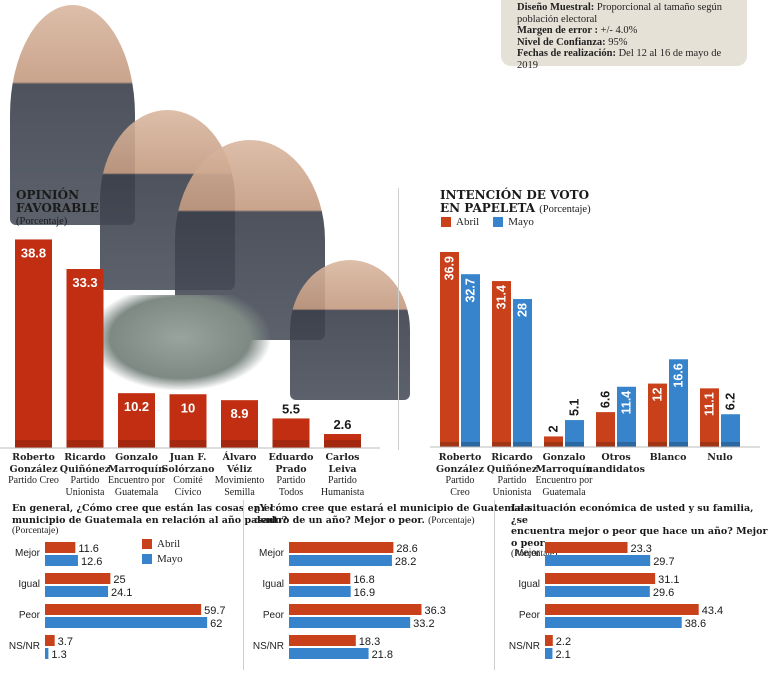  I want to click on party-name: Movimiento, so click(239, 480).